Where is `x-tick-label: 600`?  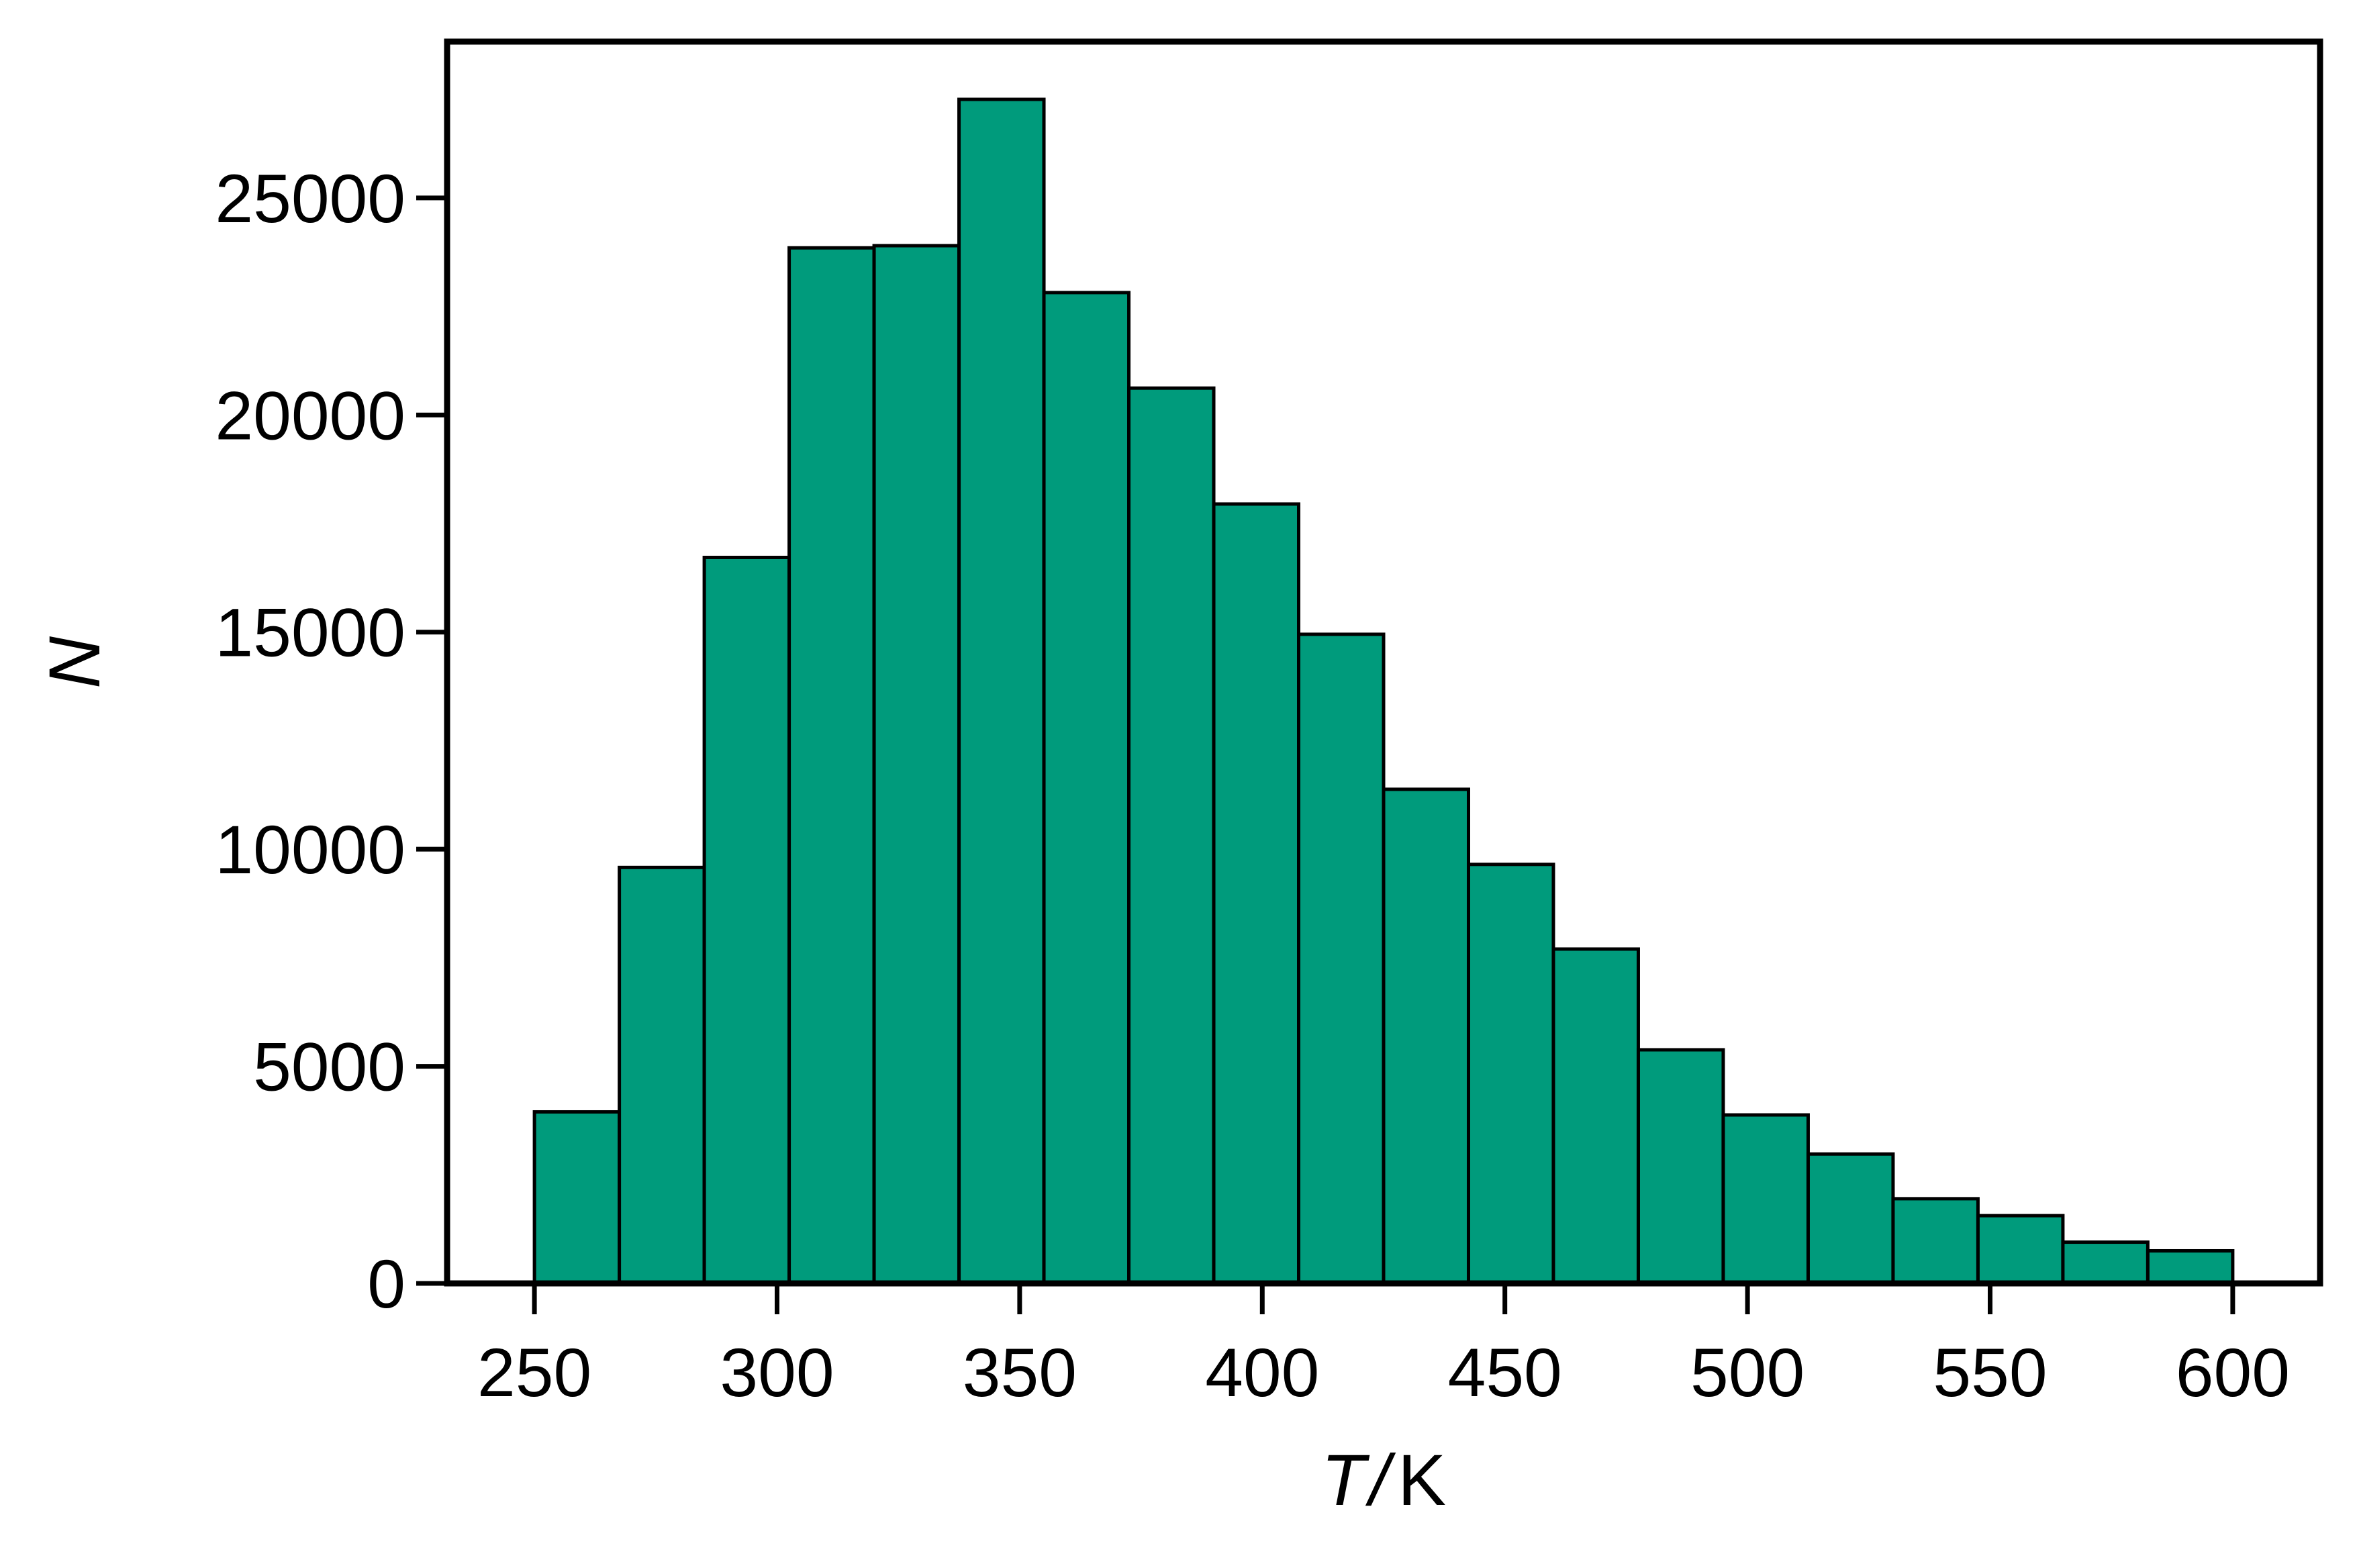 x-tick-label: 600 is located at coordinates (2233, 1373).